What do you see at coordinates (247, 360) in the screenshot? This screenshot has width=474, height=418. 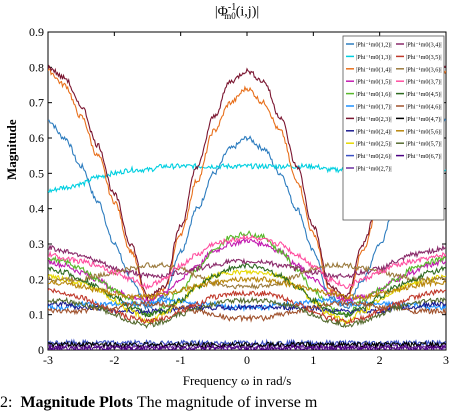 I see `x-tick-label: 0` at bounding box center [247, 360].